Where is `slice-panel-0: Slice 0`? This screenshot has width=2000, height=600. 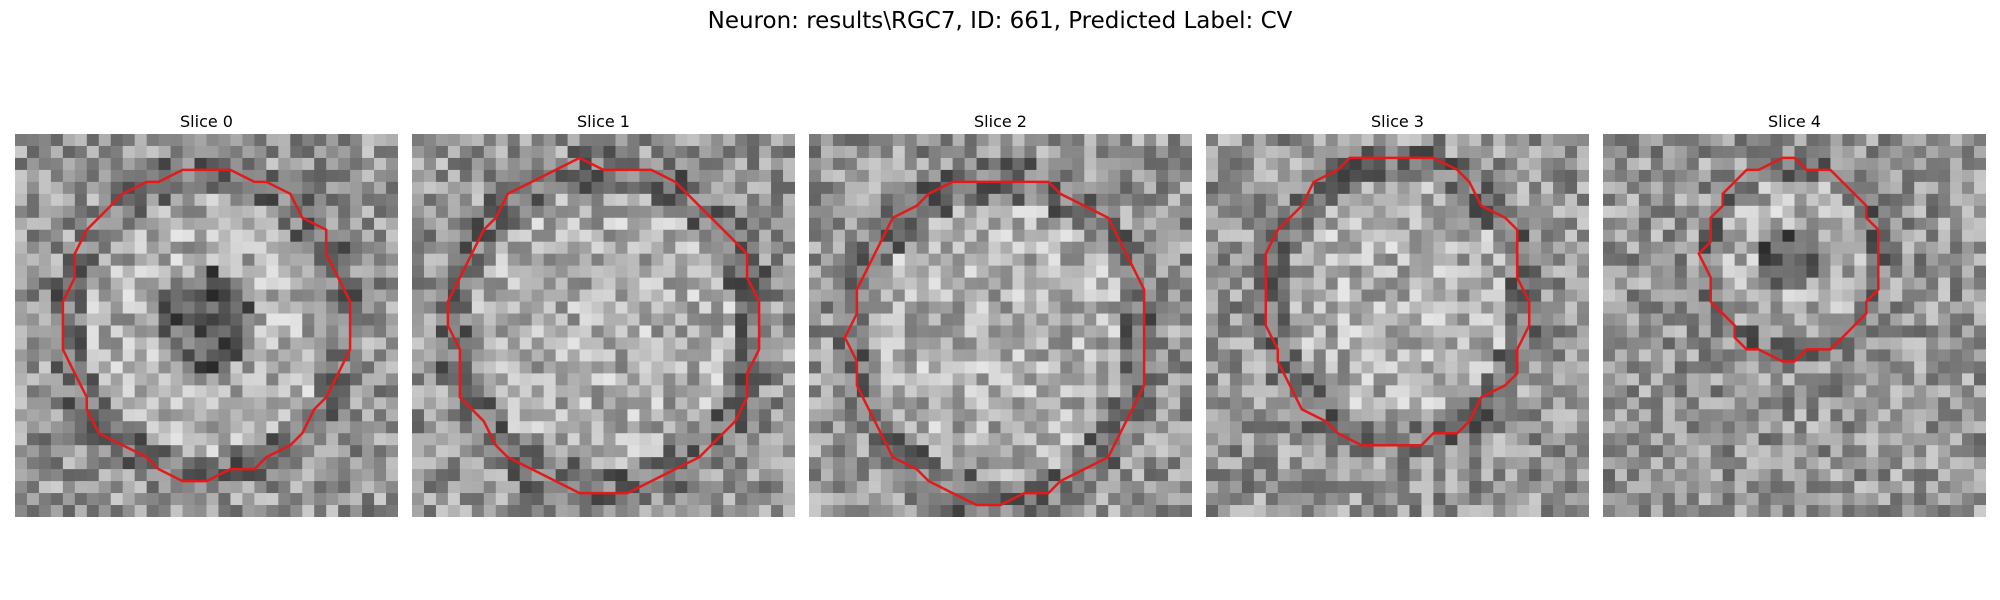
slice-panel-0: Slice 0 is located at coordinates (206, 313).